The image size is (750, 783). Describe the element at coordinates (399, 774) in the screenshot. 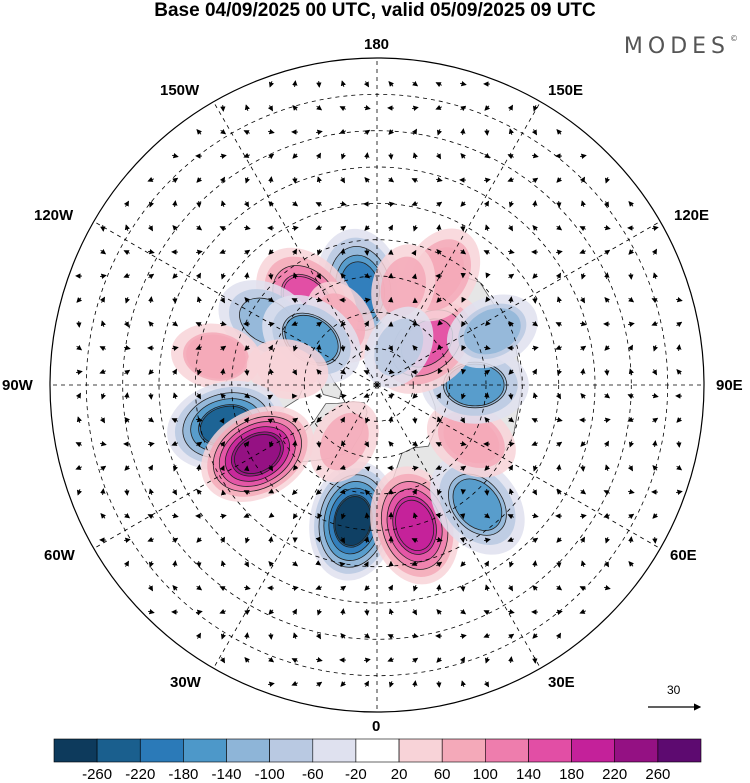

I see `colorbar-label: 20` at that location.